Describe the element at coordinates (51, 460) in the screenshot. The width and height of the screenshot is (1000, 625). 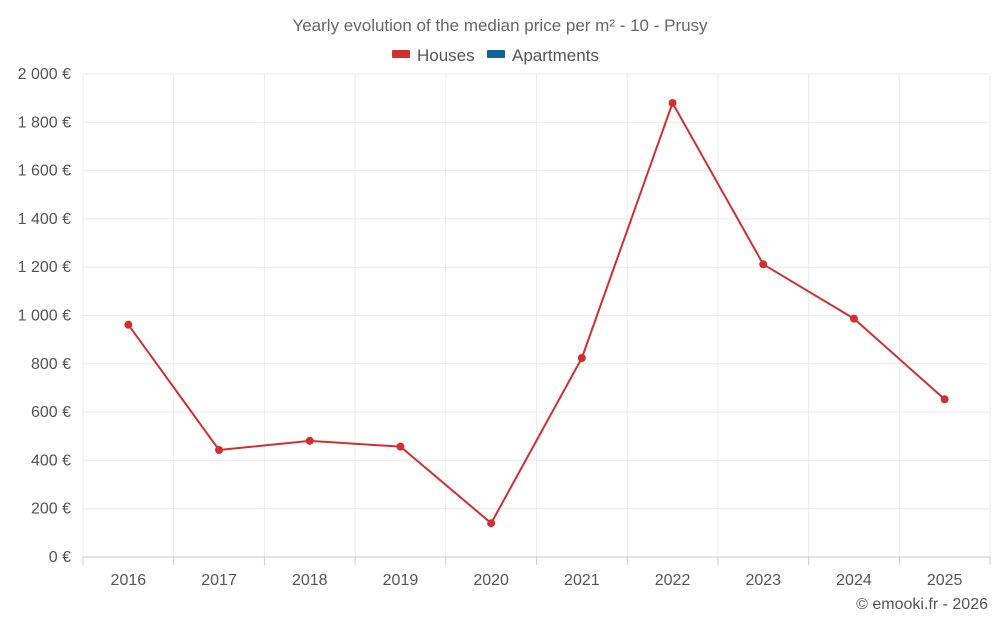
I see `y-tick-label: 400 €` at that location.